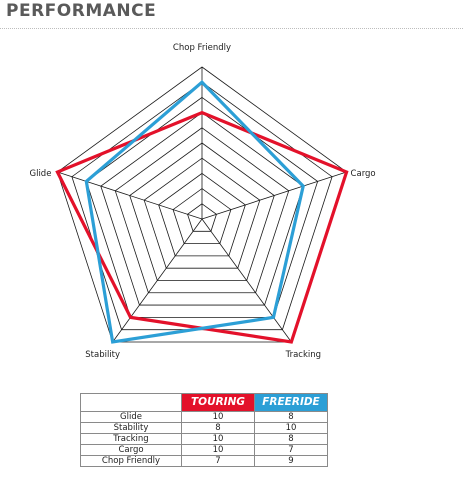 This screenshot has height=484, width=463. What do you see at coordinates (291, 461) in the screenshot?
I see `freeride-value: 9` at bounding box center [291, 461].